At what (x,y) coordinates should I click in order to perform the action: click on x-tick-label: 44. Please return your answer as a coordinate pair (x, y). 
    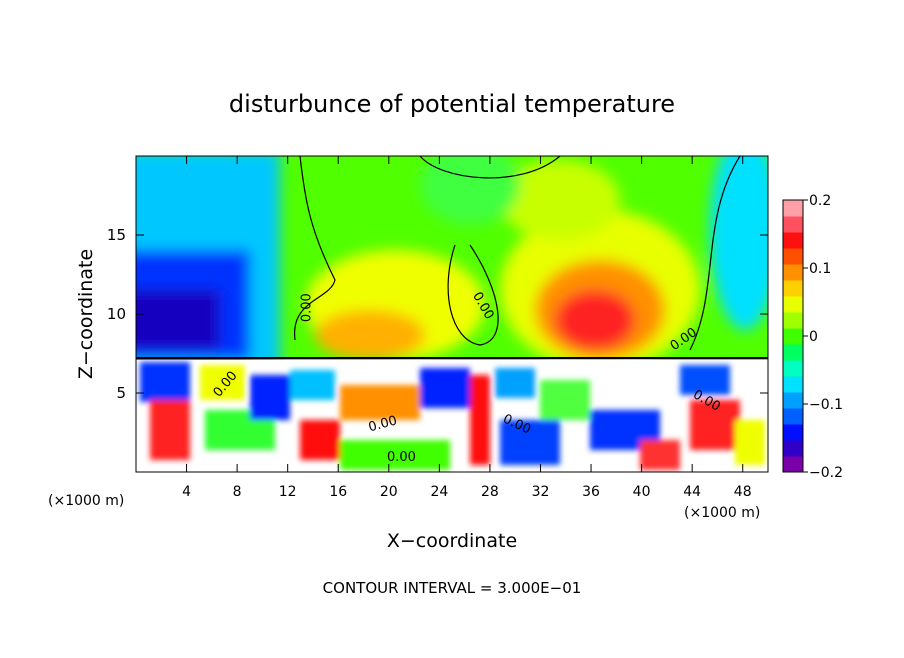
    Looking at the image, I should click on (692, 492).